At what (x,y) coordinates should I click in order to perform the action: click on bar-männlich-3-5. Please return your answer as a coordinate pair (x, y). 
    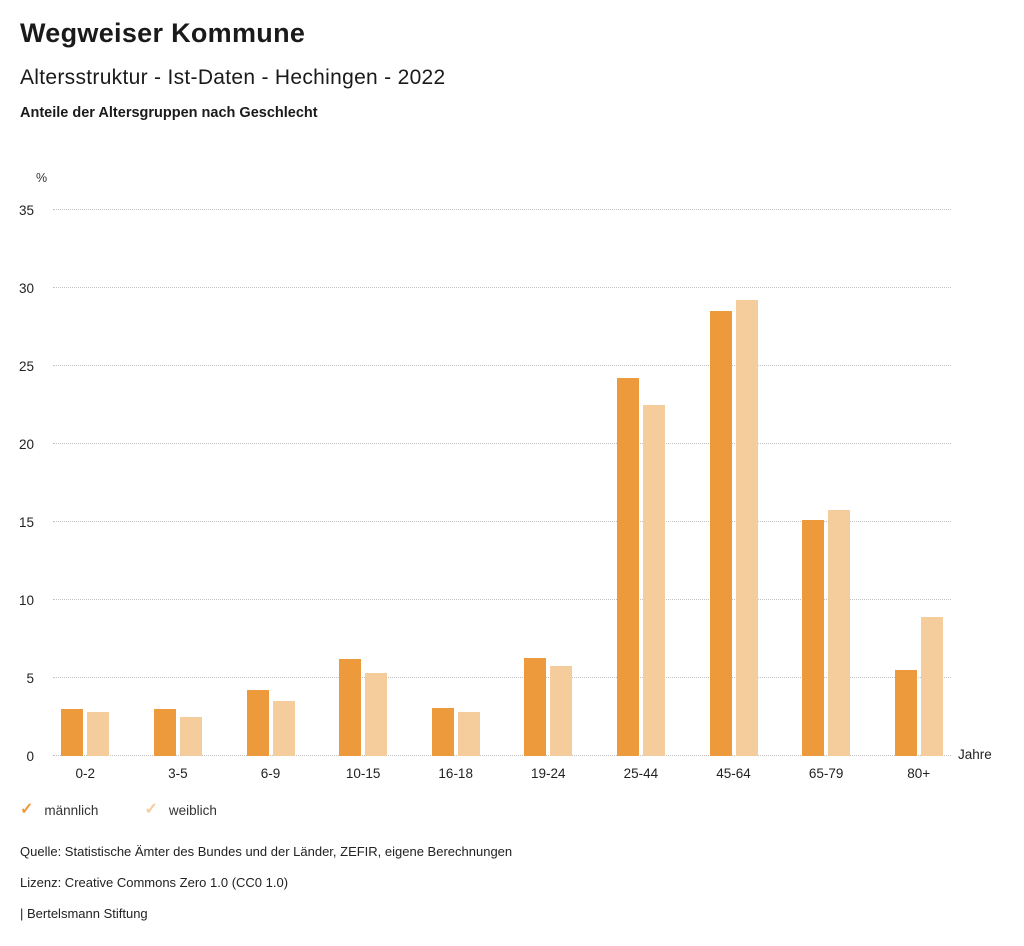
    Looking at the image, I should click on (164, 732).